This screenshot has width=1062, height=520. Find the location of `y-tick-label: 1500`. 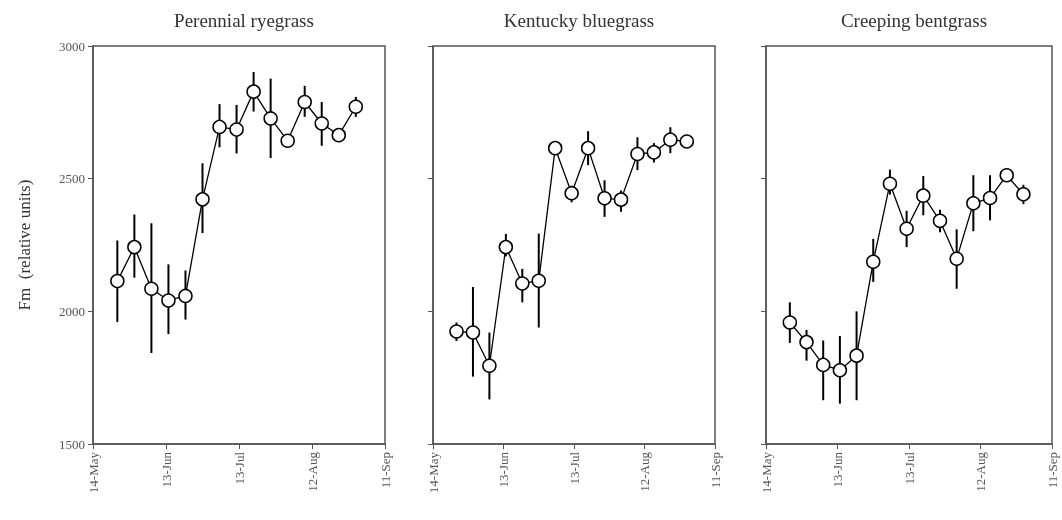

y-tick-label: 1500 is located at coordinates (72, 444).